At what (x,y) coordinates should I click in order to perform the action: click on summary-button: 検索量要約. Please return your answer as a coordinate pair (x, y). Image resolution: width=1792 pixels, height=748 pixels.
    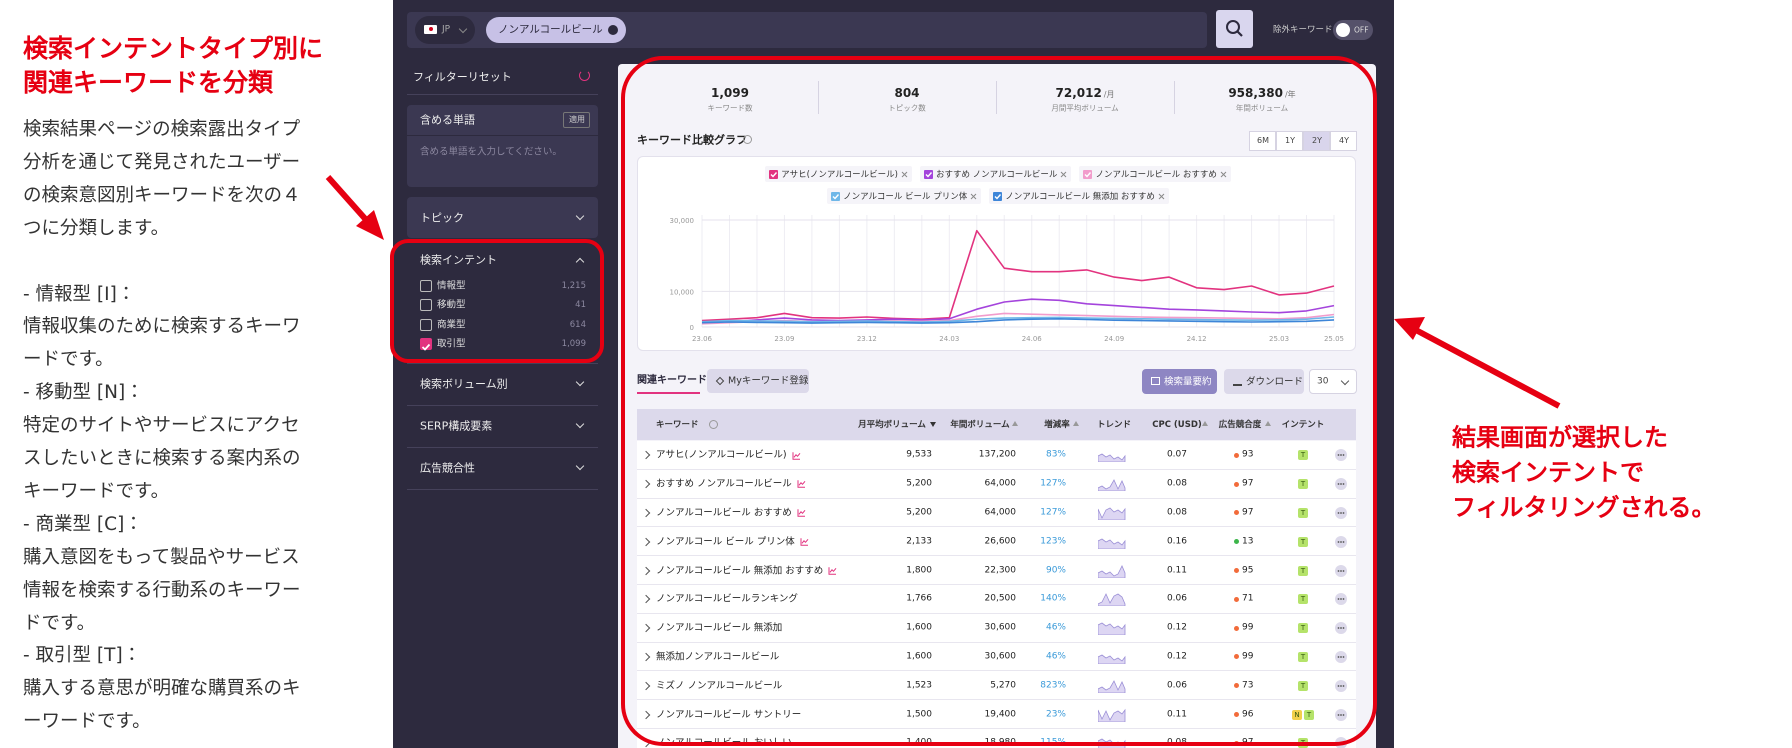
    Looking at the image, I should click on (1179, 381).